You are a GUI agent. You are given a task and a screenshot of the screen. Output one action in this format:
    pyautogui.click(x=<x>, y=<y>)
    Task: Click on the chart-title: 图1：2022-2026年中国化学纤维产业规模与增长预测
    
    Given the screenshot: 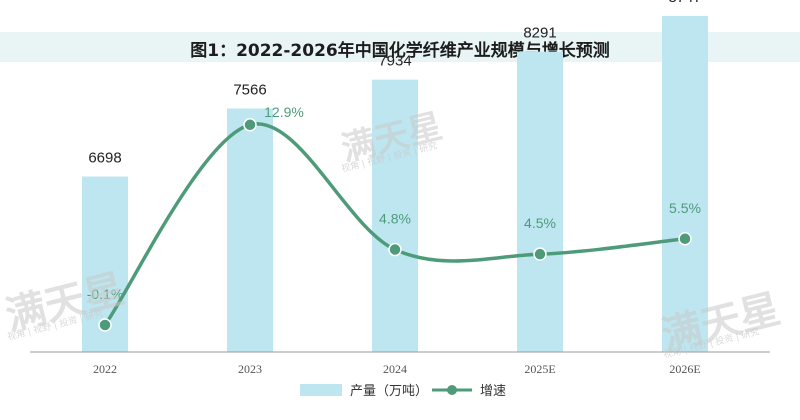 What is the action you would take?
    pyautogui.click(x=400, y=51)
    